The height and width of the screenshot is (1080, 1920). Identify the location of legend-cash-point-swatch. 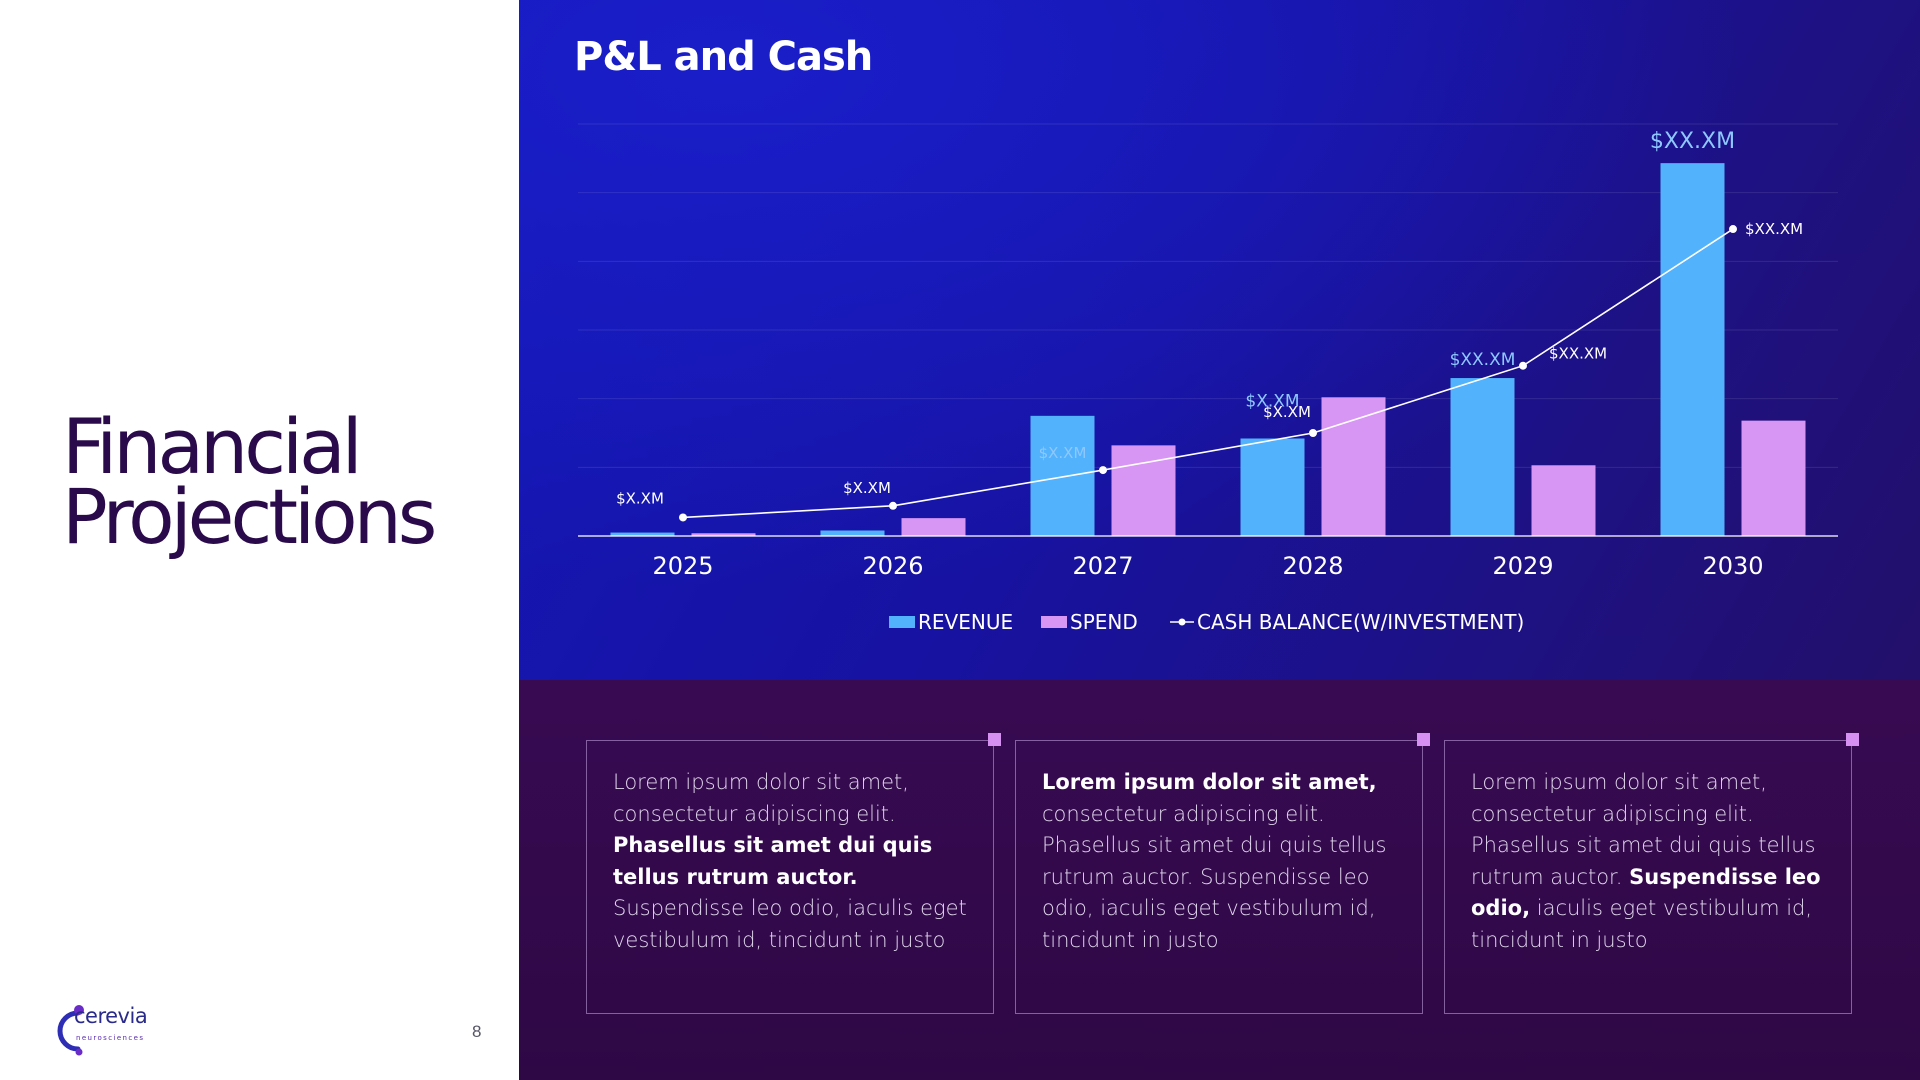
(1182, 622).